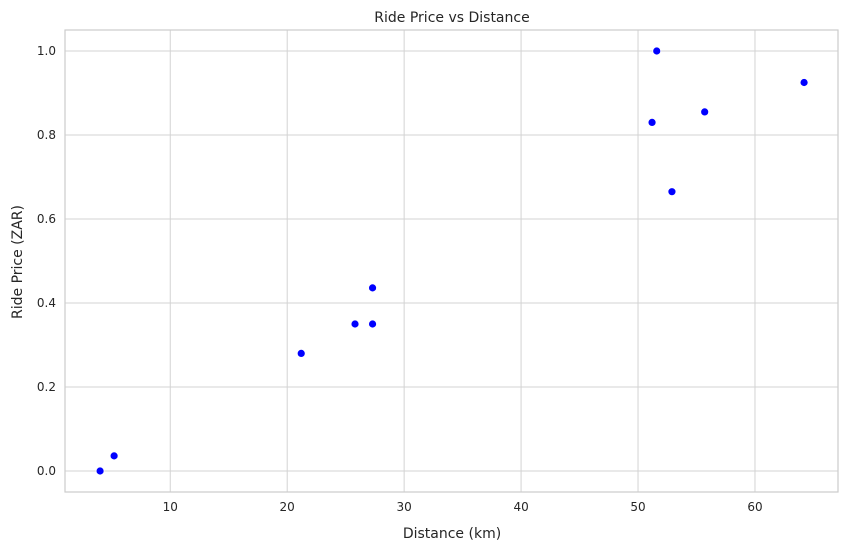 The image size is (850, 550). Describe the element at coordinates (46, 135) in the screenshot. I see `y-tick-label: 0.8` at that location.